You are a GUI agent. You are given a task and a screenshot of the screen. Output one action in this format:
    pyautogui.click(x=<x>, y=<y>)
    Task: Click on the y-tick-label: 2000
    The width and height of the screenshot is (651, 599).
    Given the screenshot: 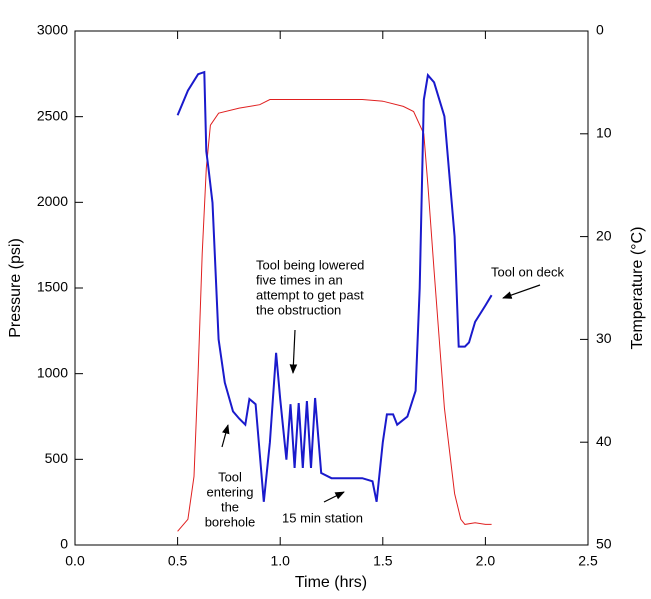 What is the action you would take?
    pyautogui.click(x=52, y=201)
    